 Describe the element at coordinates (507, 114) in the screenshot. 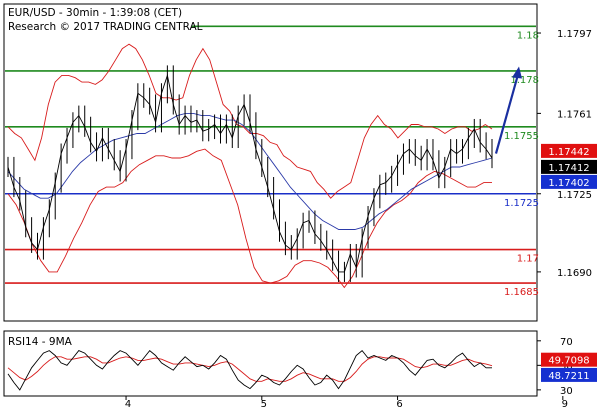

I see `forecast-arrow-shaft` at that location.